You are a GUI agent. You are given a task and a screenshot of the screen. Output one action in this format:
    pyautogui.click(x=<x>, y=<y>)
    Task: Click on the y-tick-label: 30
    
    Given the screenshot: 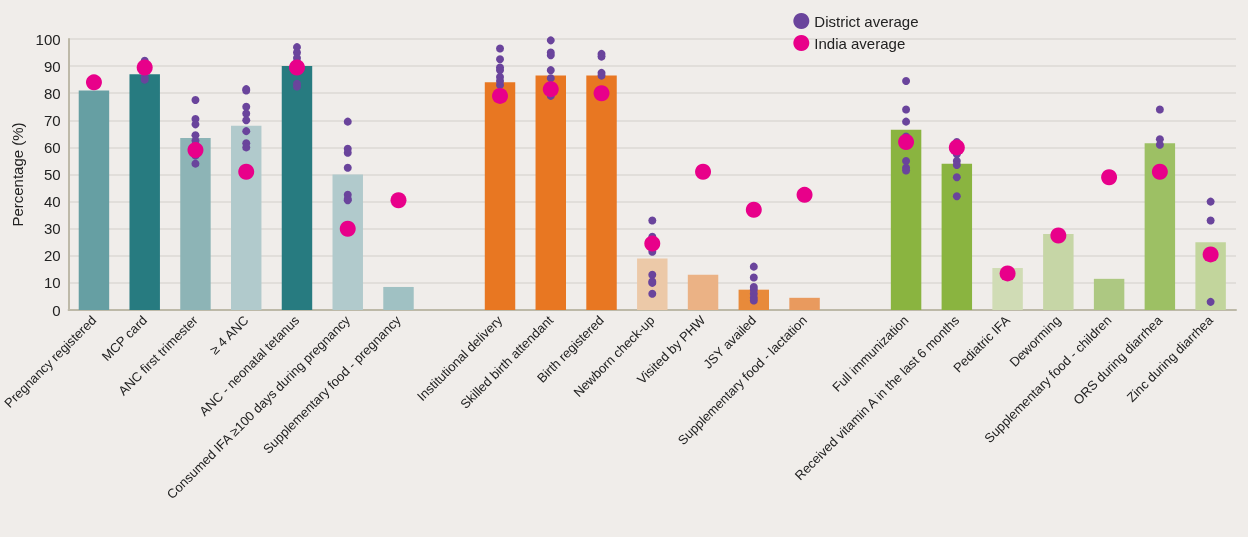 What is the action you would take?
    pyautogui.click(x=52, y=229)
    